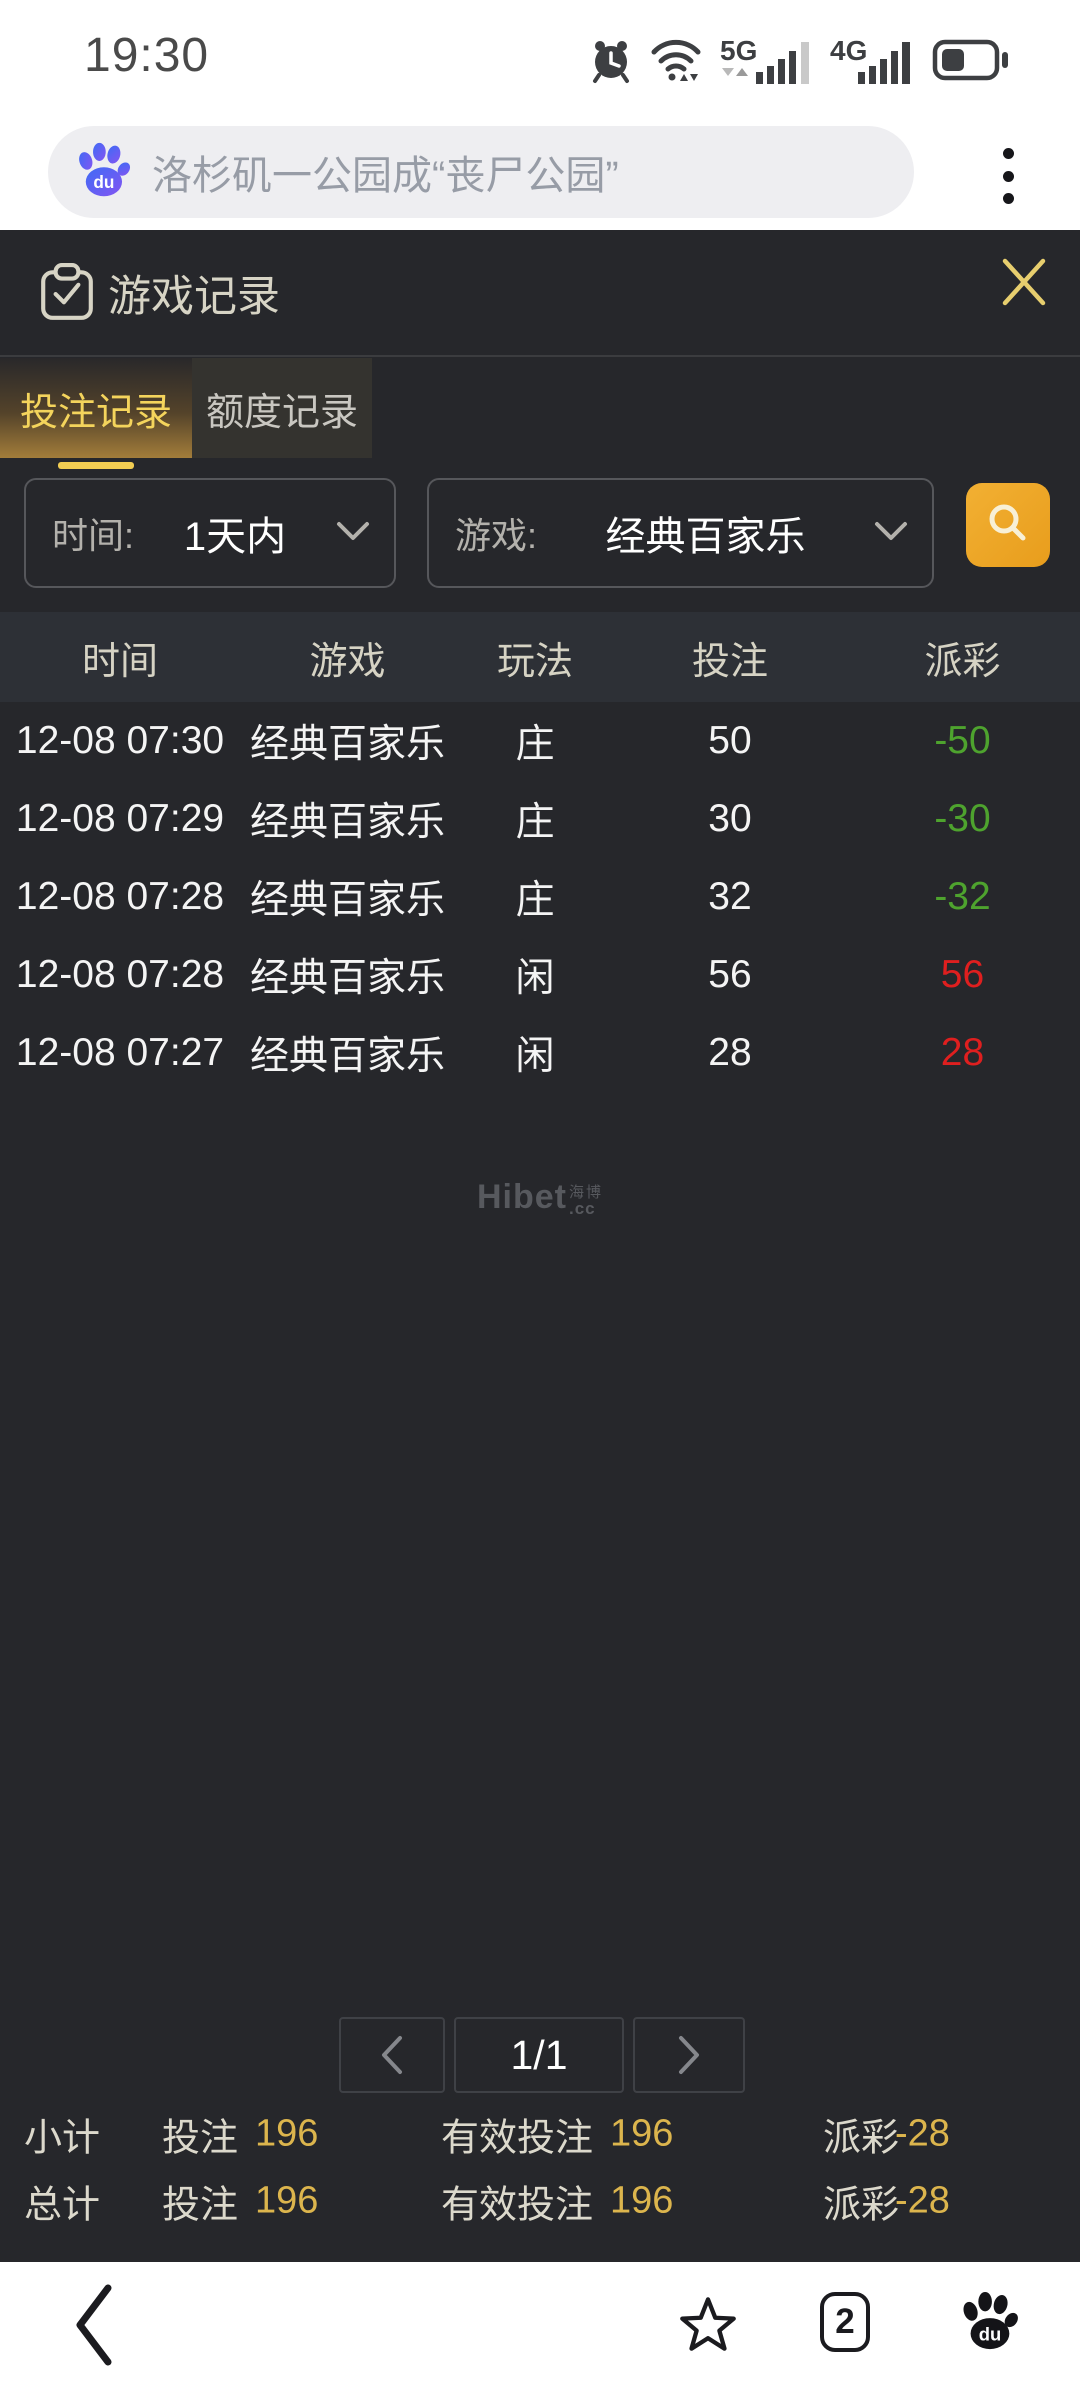 The image size is (1080, 2388). Describe the element at coordinates (845, 2322) in the screenshot. I see `tab-count-button: 2` at that location.